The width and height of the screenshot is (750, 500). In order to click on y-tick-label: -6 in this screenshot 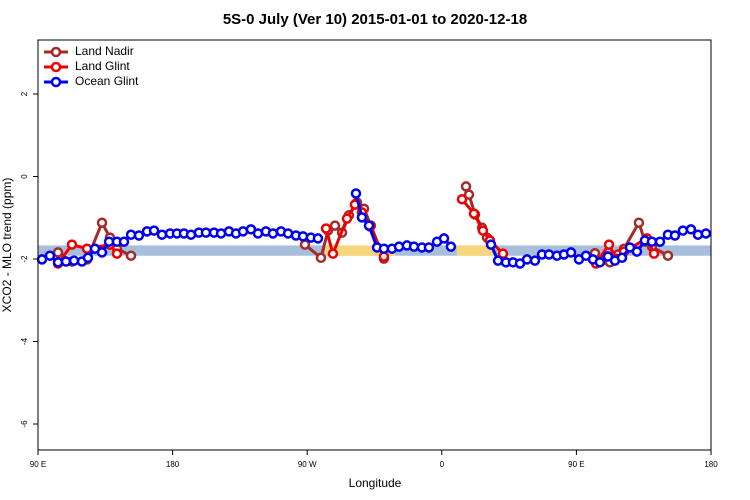, I will do `click(24, 424)`.